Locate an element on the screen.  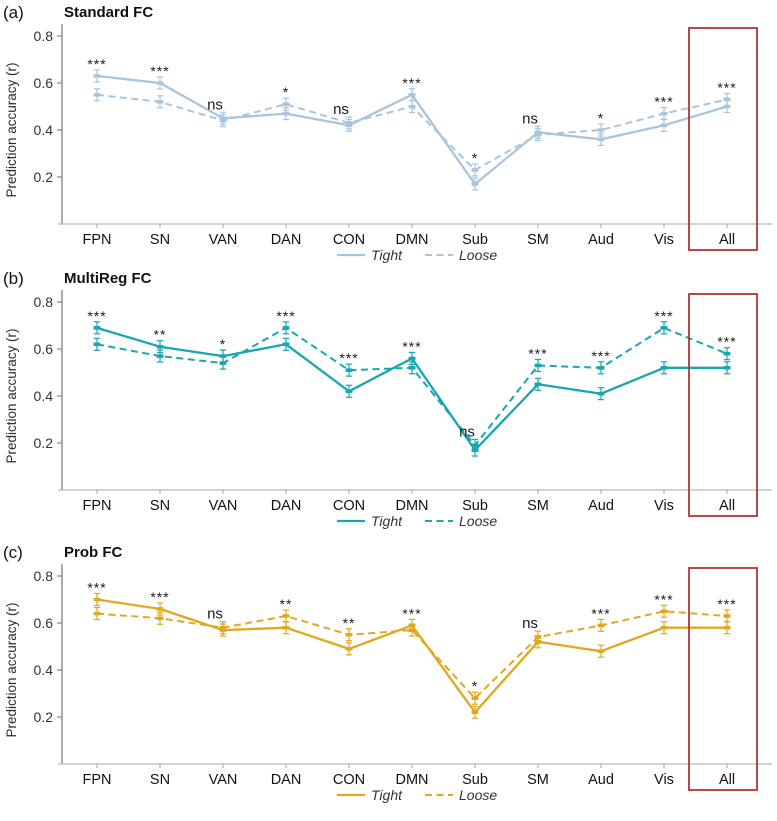
series-loose-line is located at coordinates (412, 655).